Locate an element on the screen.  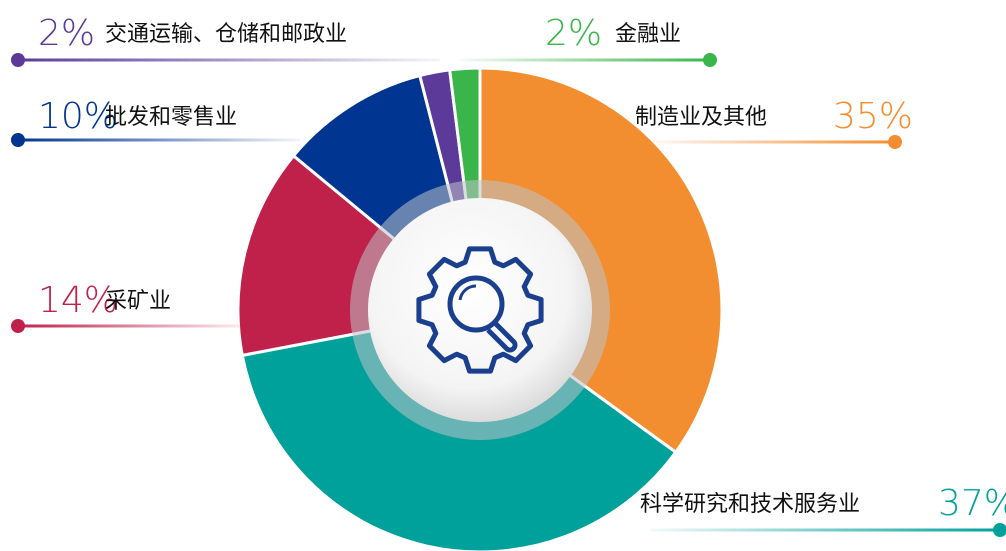
gear-icon is located at coordinates (480, 310).